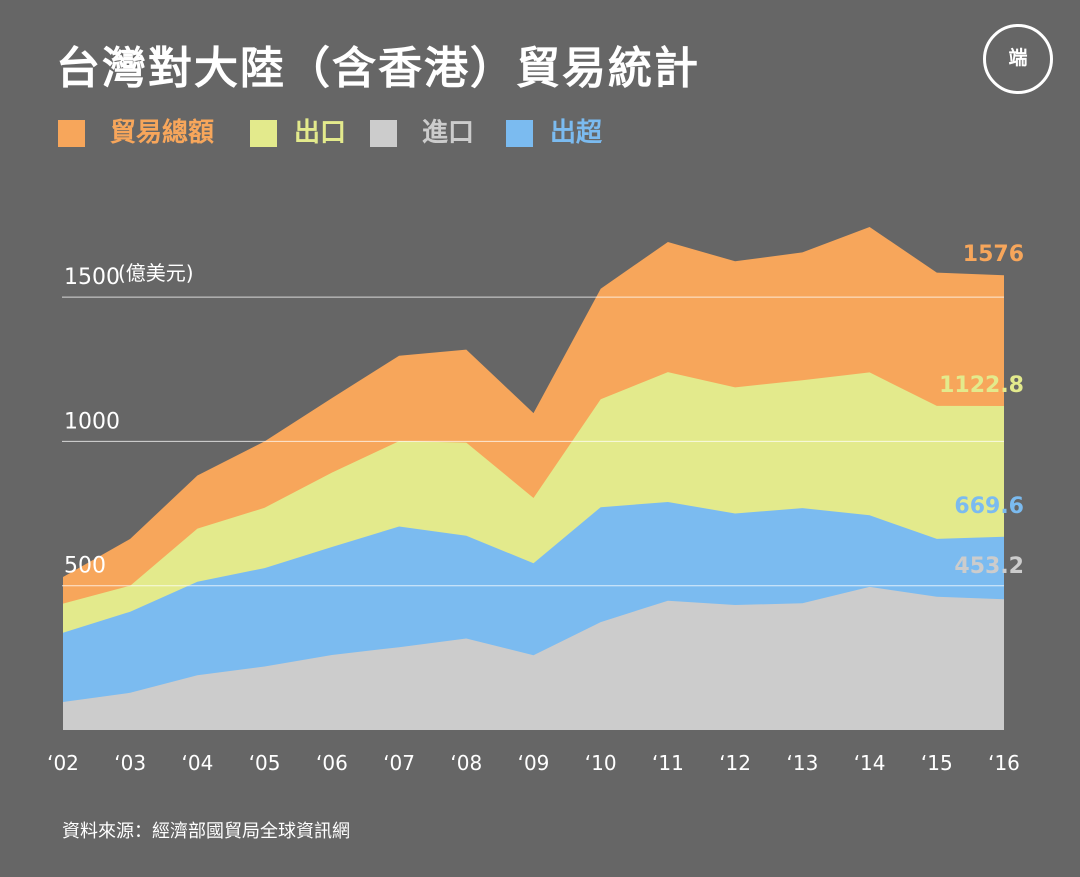  Describe the element at coordinates (92, 277) in the screenshot. I see `y-tick-label-1500: 1500` at that location.